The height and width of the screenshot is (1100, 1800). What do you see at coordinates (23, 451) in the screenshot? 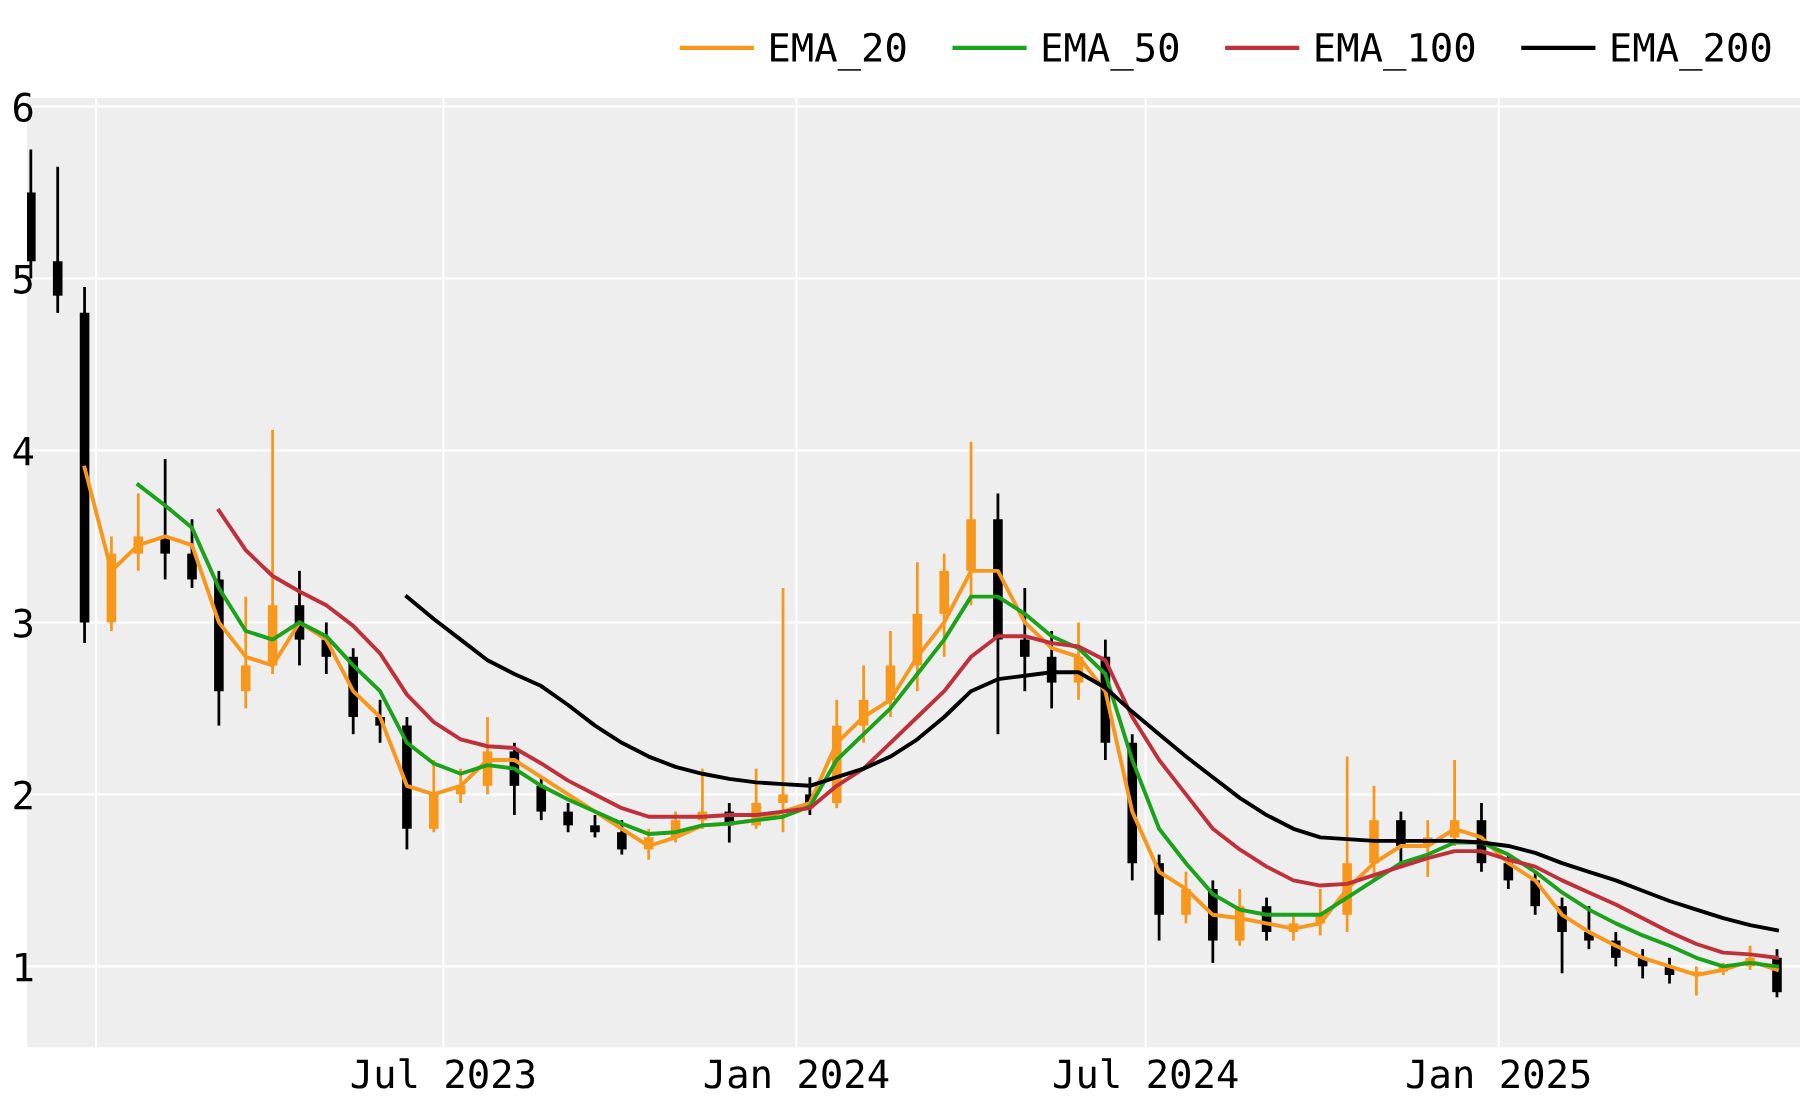
I see `y-tick-label: 4` at bounding box center [23, 451].